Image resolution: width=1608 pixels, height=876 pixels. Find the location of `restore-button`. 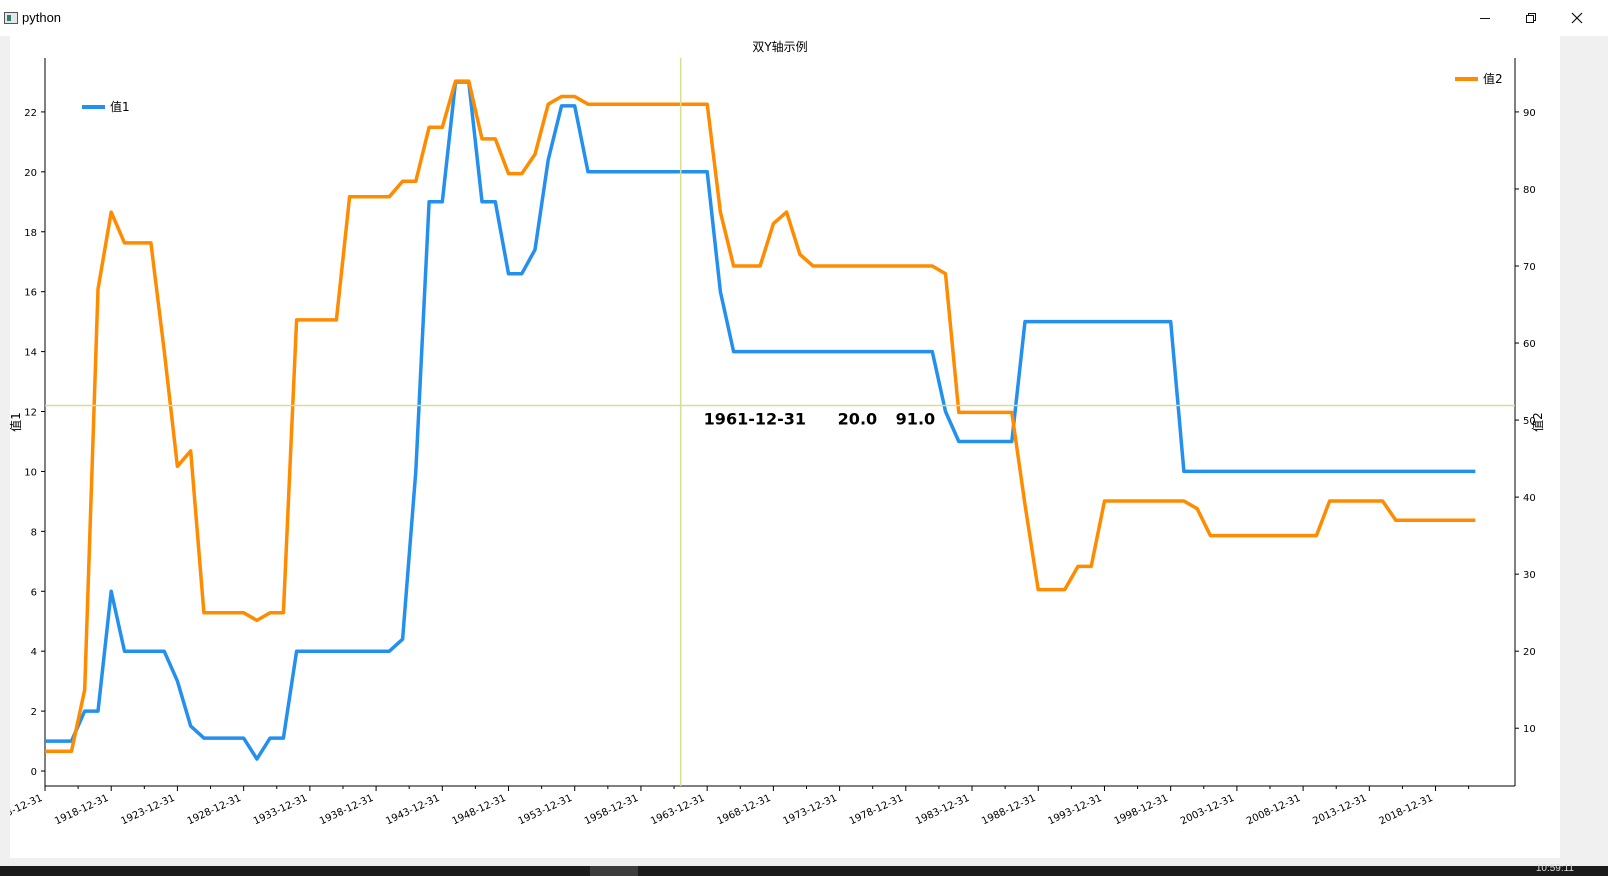

restore-button is located at coordinates (1531, 18).